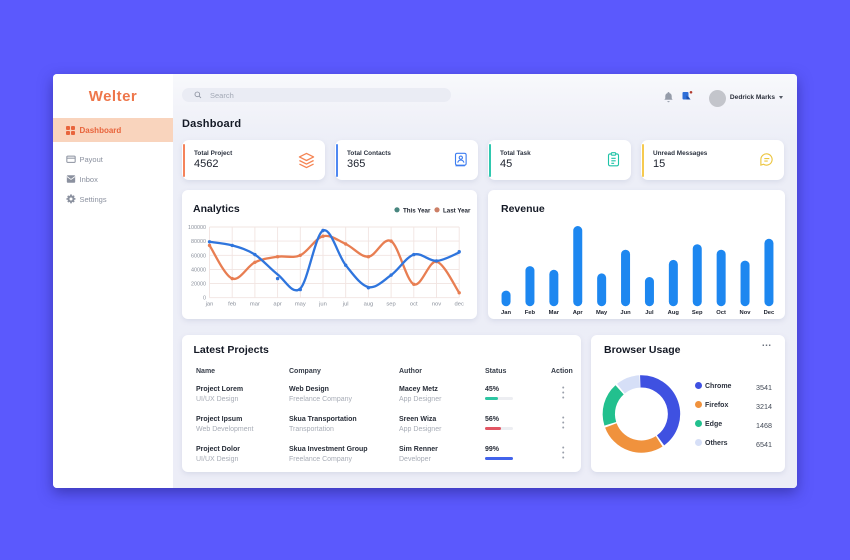 Image resolution: width=850 pixels, height=560 pixels. Describe the element at coordinates (457, 210) in the screenshot. I see `svg-text: Last Year` at that location.